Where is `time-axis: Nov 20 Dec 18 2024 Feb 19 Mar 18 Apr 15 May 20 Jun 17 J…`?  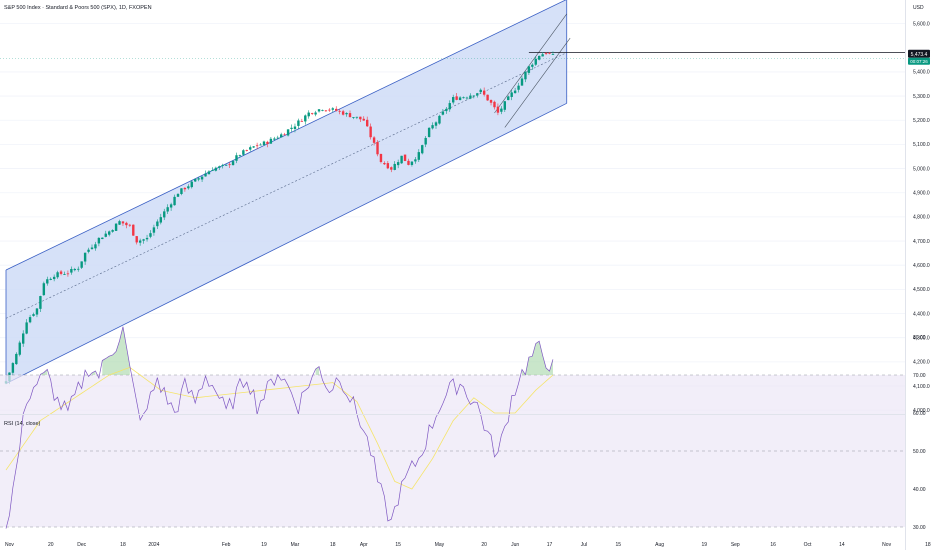 time-axis: Nov 20 Dec 18 2024 Feb 19 Mar 18 Apr 15 May 20 Jun 17 J… is located at coordinates (468, 545).